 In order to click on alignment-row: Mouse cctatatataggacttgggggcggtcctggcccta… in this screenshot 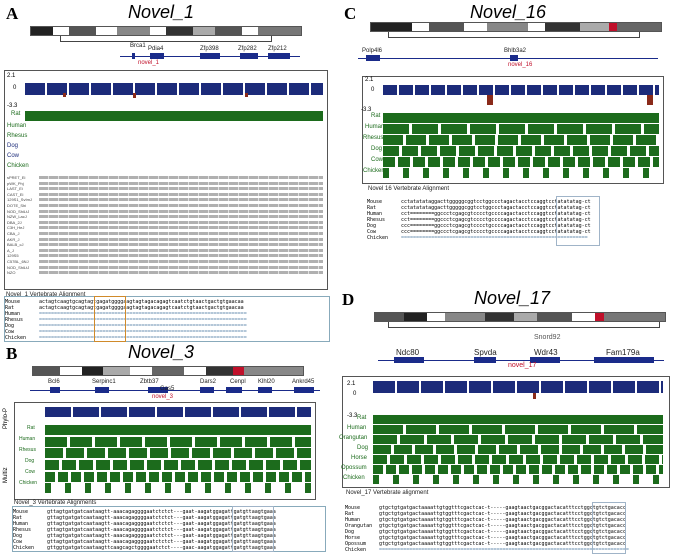, I will do `click(479, 202)`.